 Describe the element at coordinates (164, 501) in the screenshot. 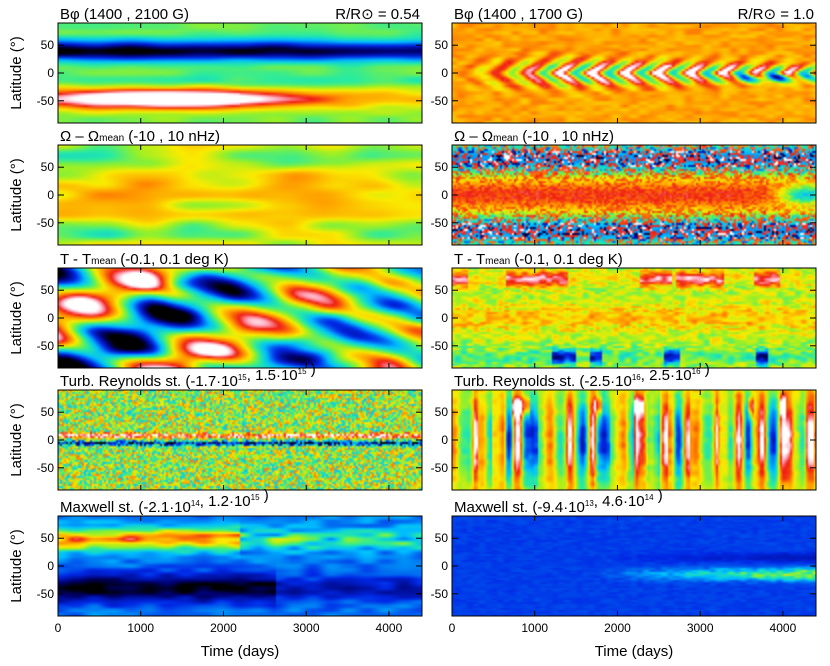

I see `panel-title: Maxwell st. (-2.1·1014, 1.2·1015 )` at that location.